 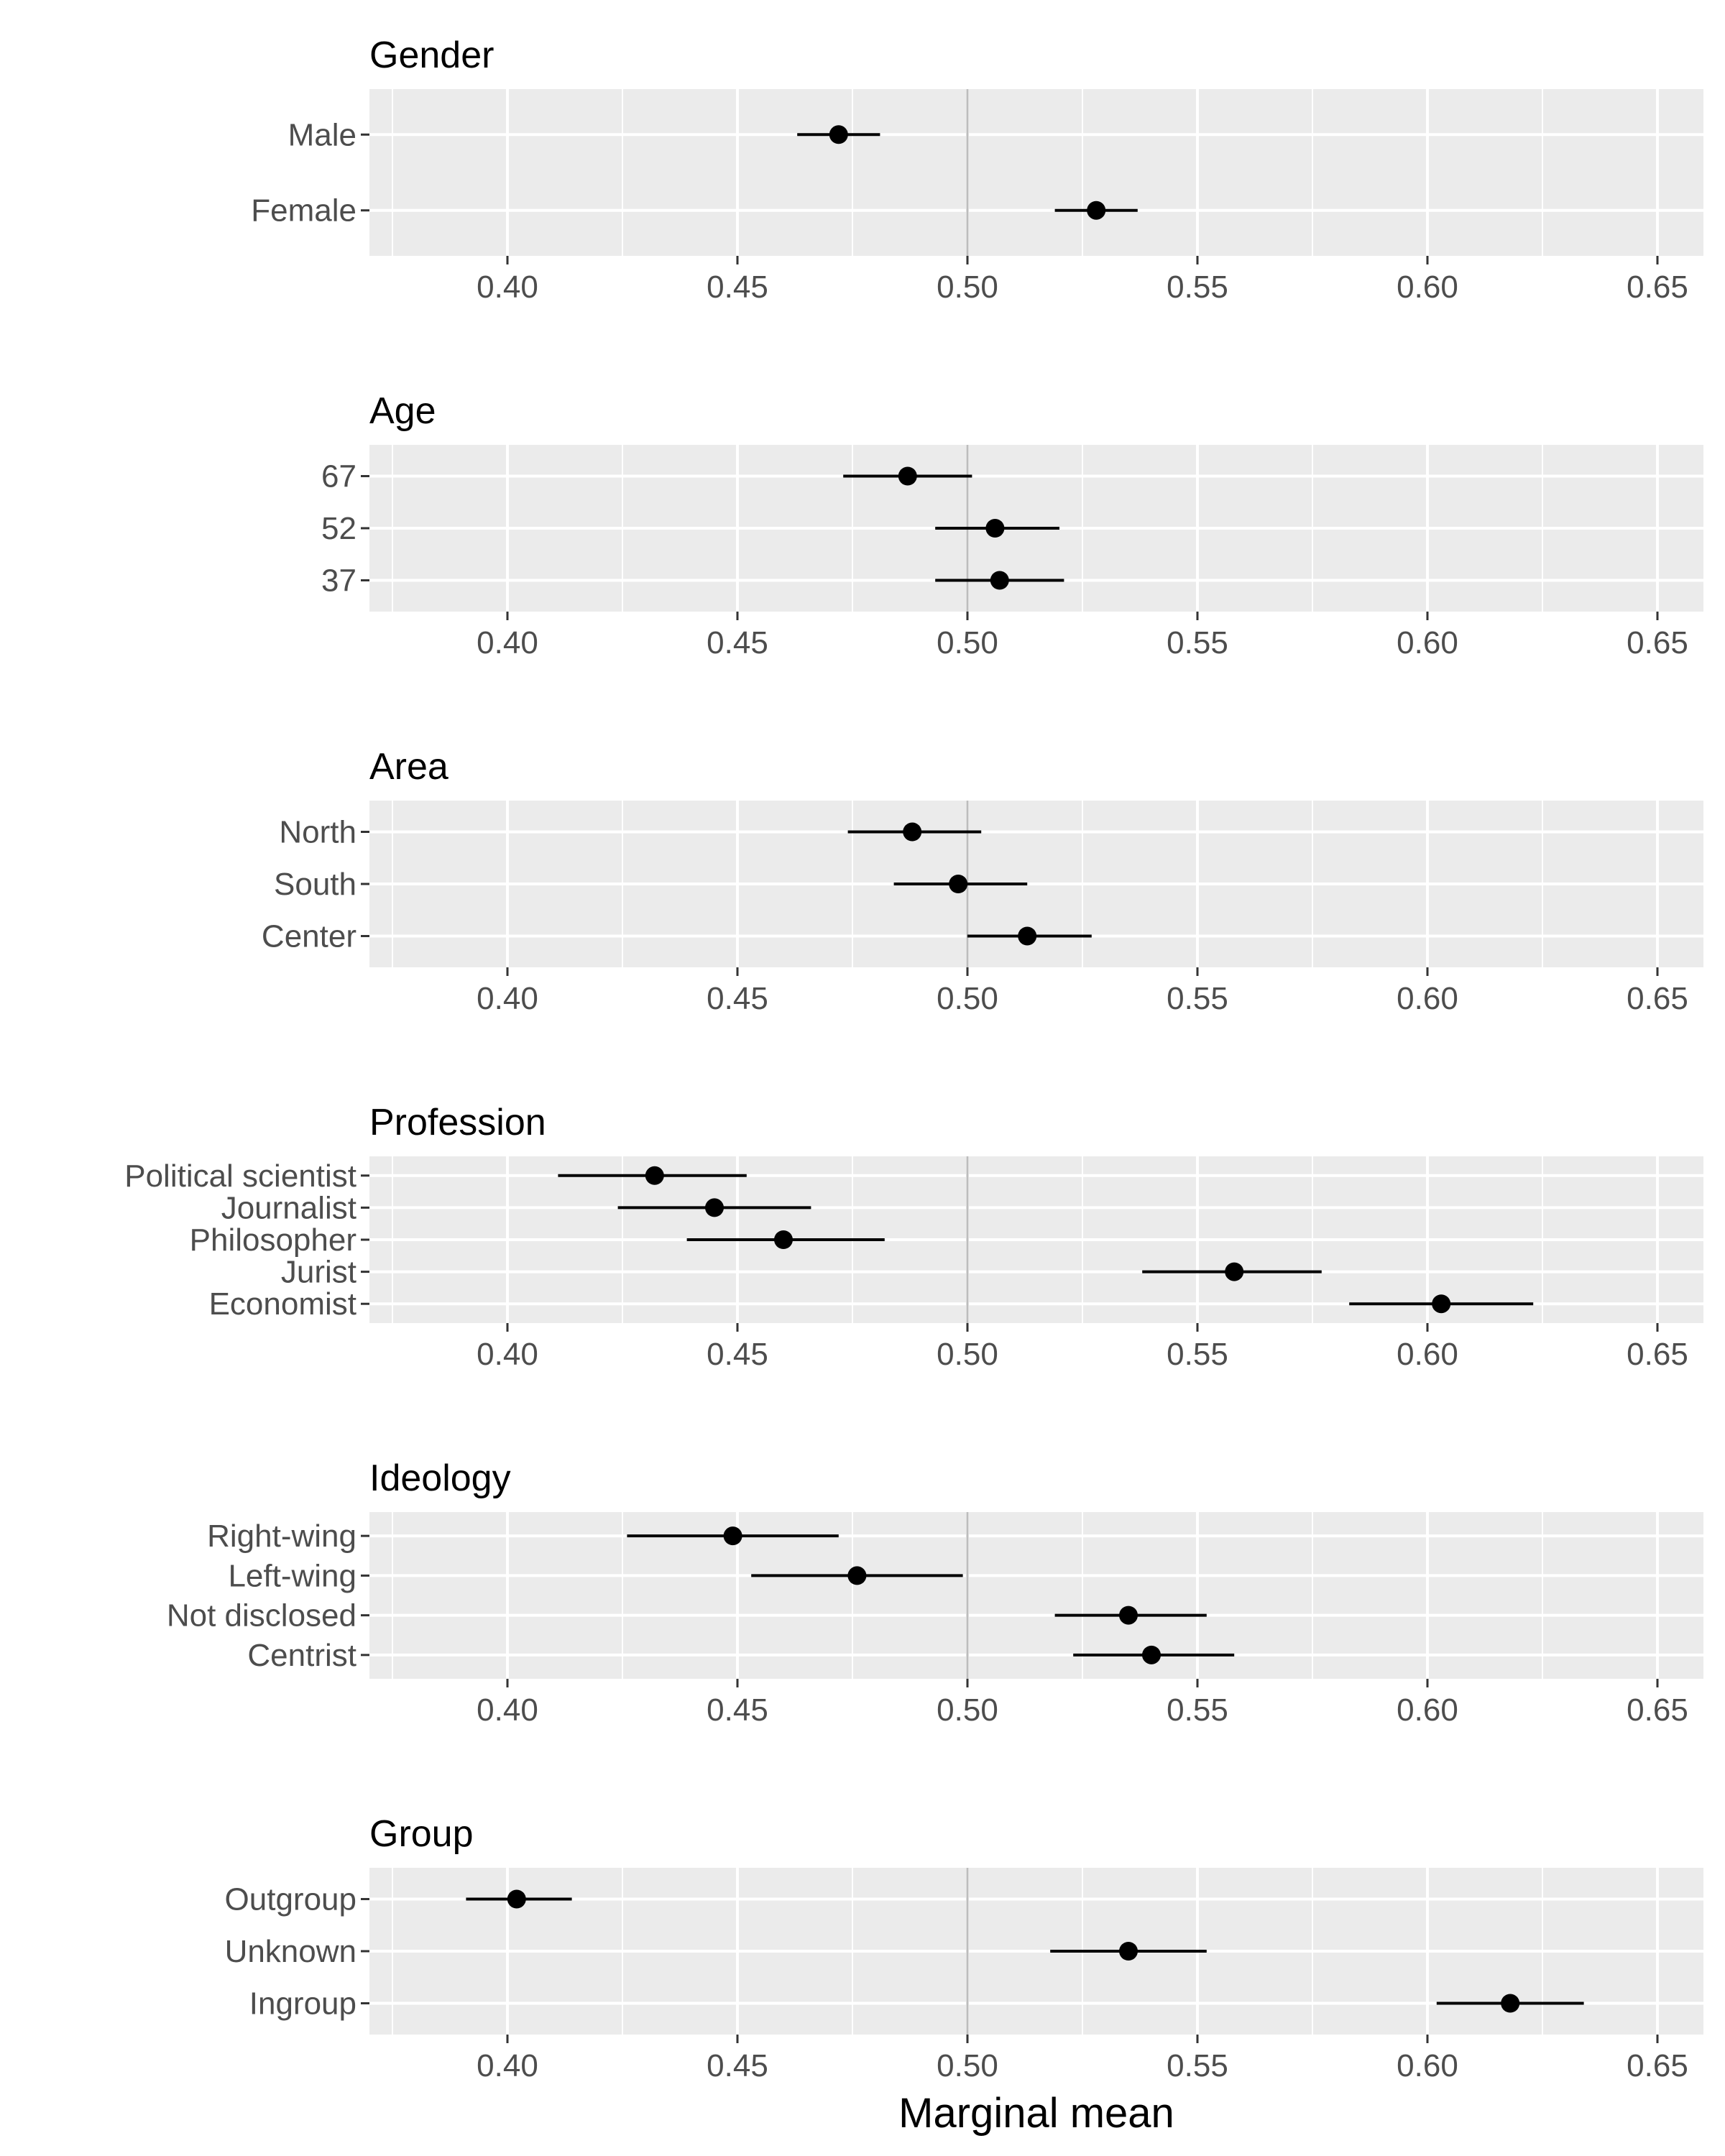 What do you see at coordinates (338, 581) in the screenshot?
I see `y-tick-label: 37` at bounding box center [338, 581].